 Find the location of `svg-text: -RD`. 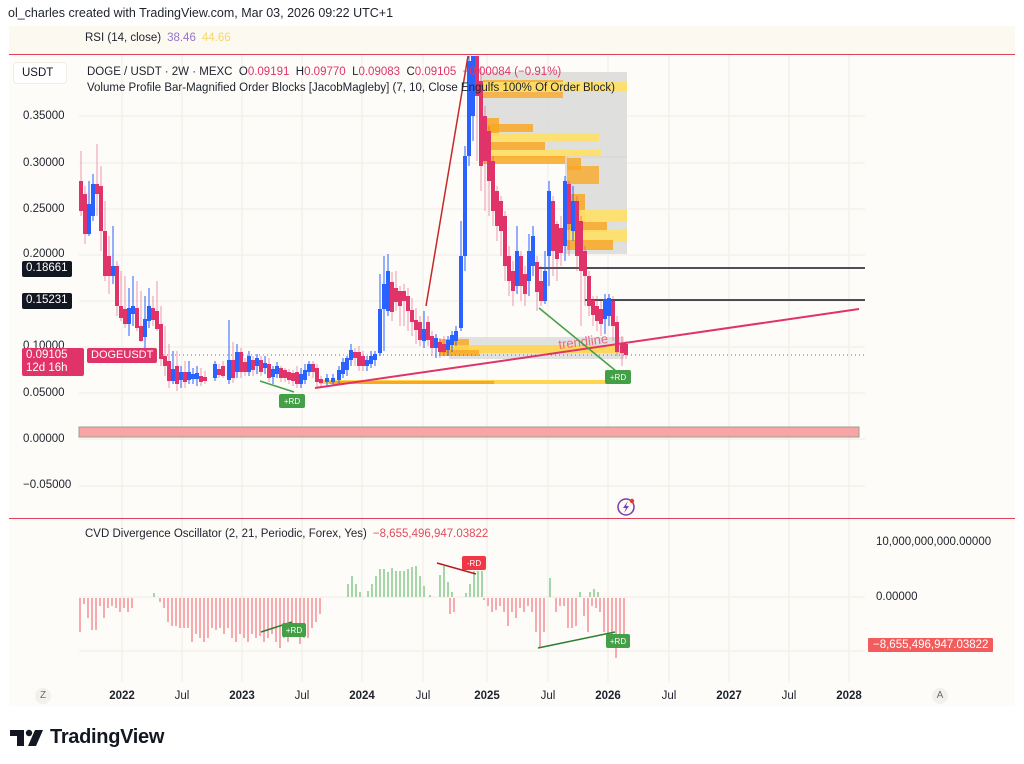

svg-text: -RD is located at coordinates (474, 563).